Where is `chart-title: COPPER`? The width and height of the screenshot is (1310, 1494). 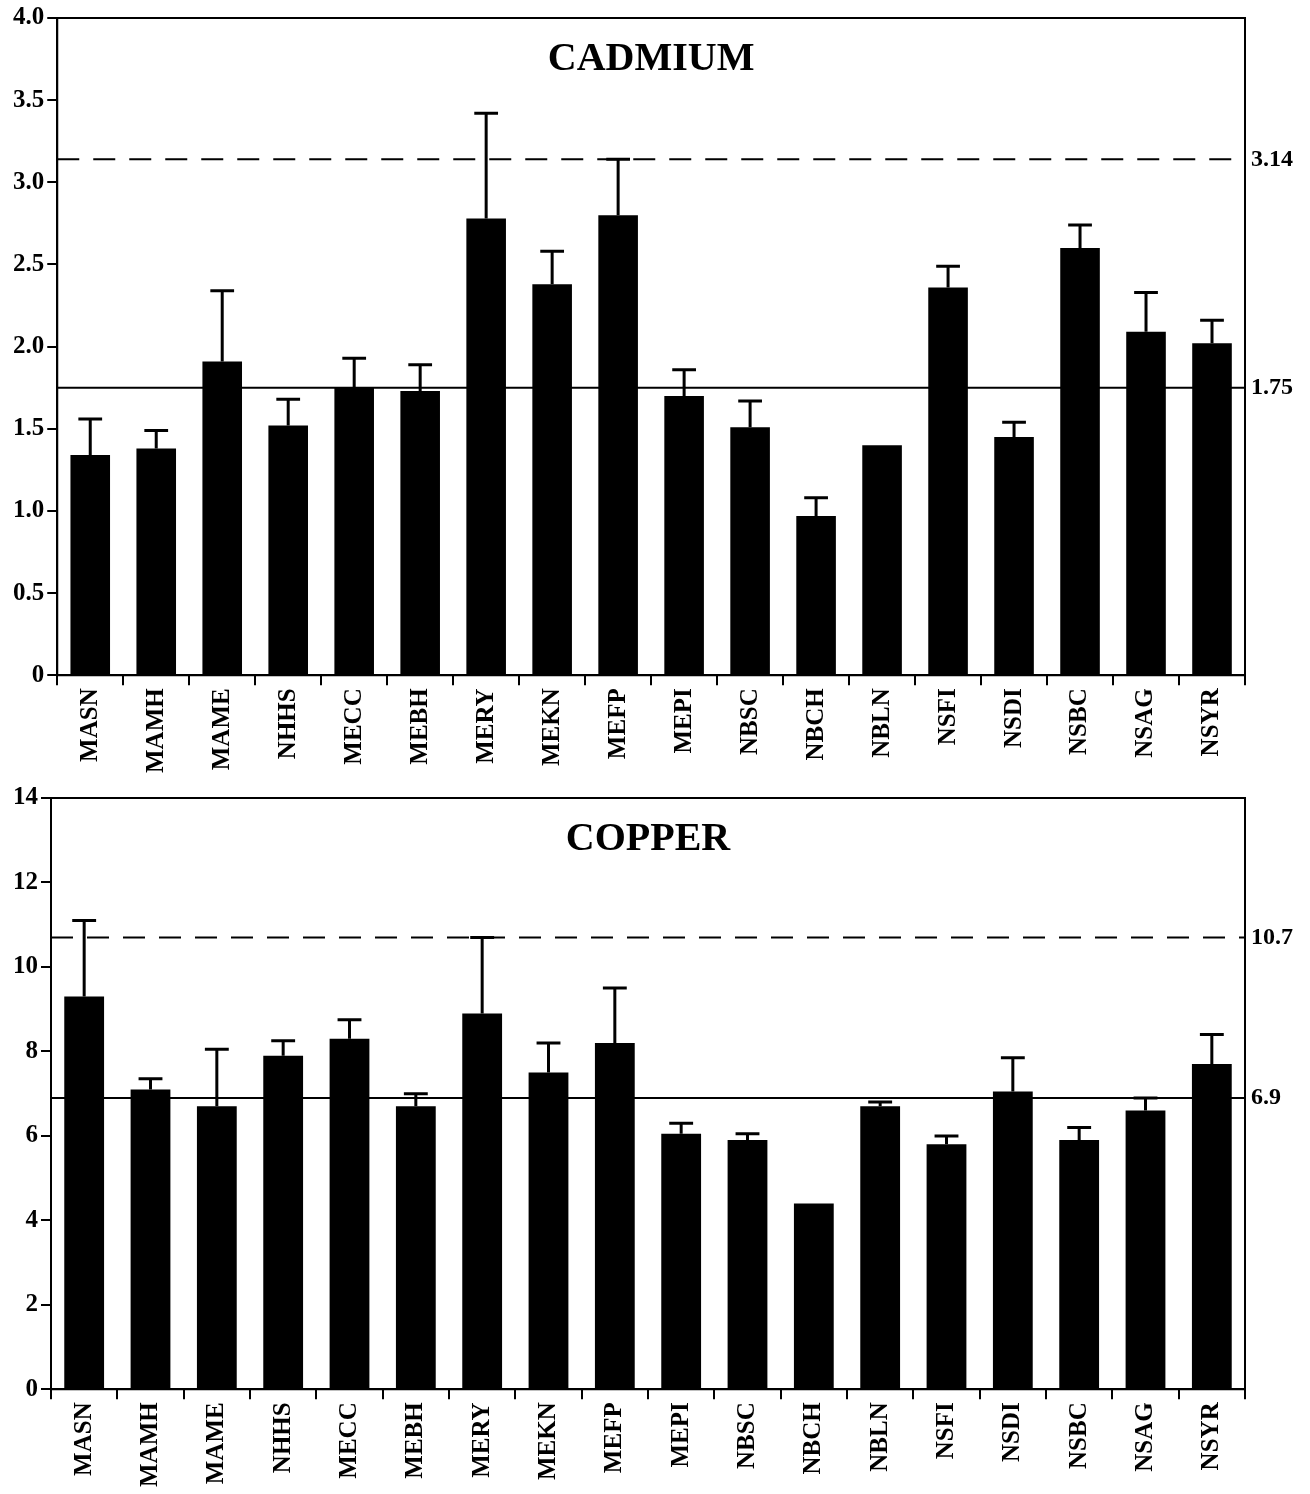 chart-title: COPPER is located at coordinates (648, 837).